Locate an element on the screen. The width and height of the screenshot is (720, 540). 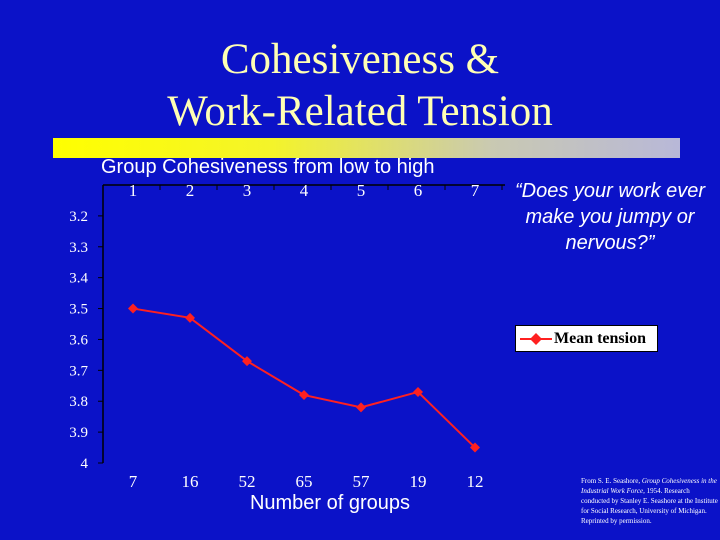
y-tick-labels: 3.2 3.3 3.4 3.5 3.6 3.7 3.8 3.9 4 is located at coordinates (78, 340).